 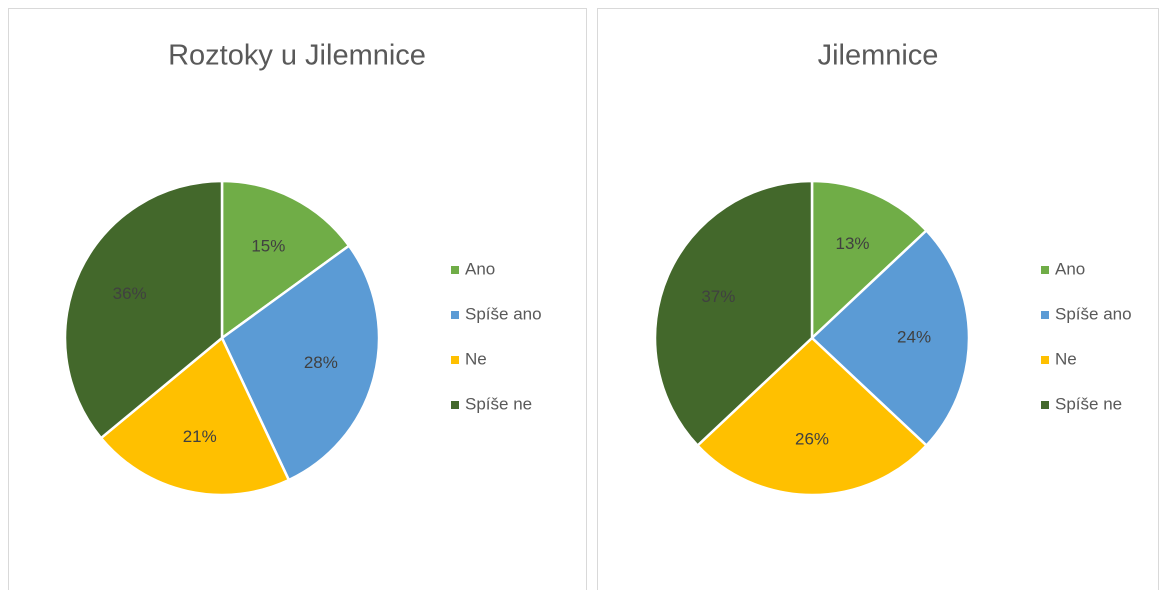 I want to click on data-label: 21%, so click(x=200, y=436).